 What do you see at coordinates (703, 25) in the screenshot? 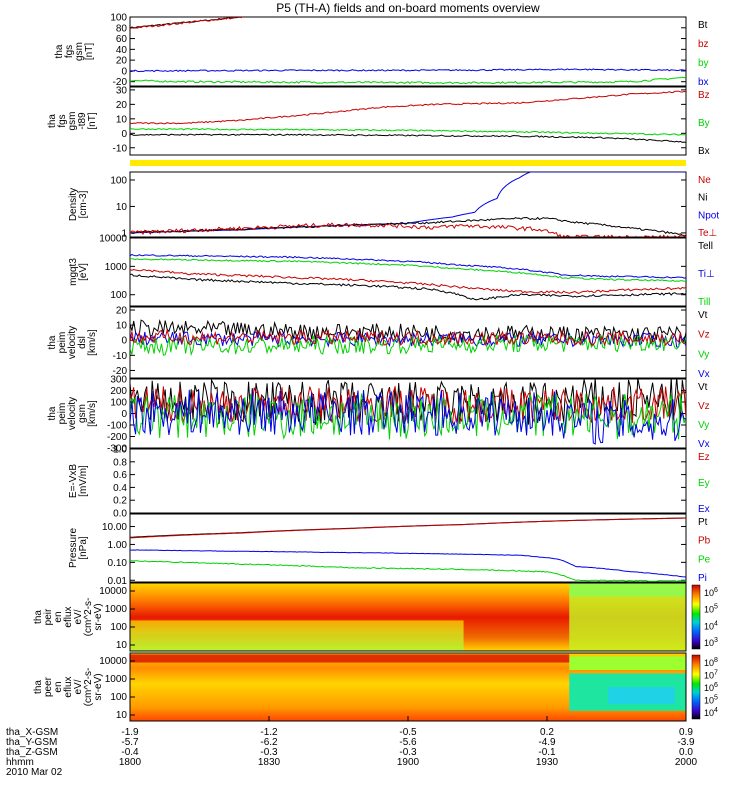
I see `legend-label: Bt` at bounding box center [703, 25].